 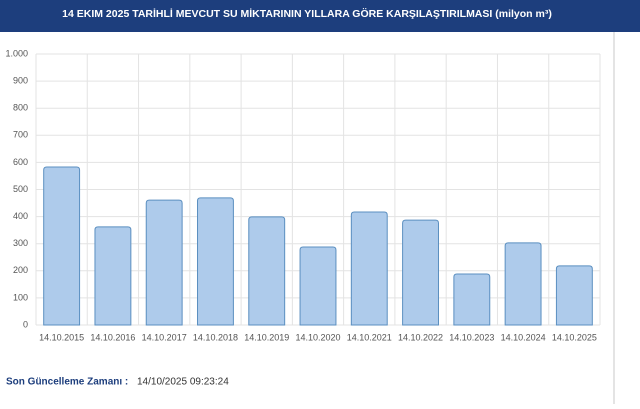 What do you see at coordinates (574, 337) in the screenshot?
I see `x-tick-label: 14.10.2025` at bounding box center [574, 337].